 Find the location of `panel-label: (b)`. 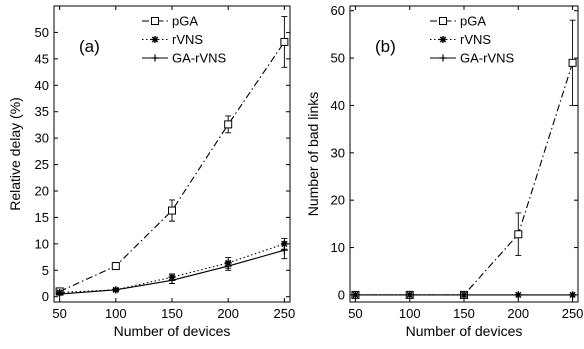

panel-label: (b) is located at coordinates (385, 46).